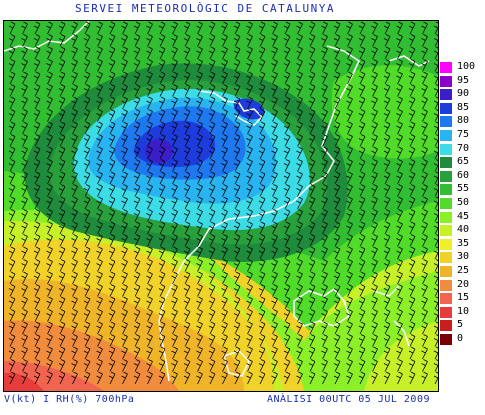 This screenshot has height=415, width=485. I want to click on legend-label: 100, so click(466, 66).